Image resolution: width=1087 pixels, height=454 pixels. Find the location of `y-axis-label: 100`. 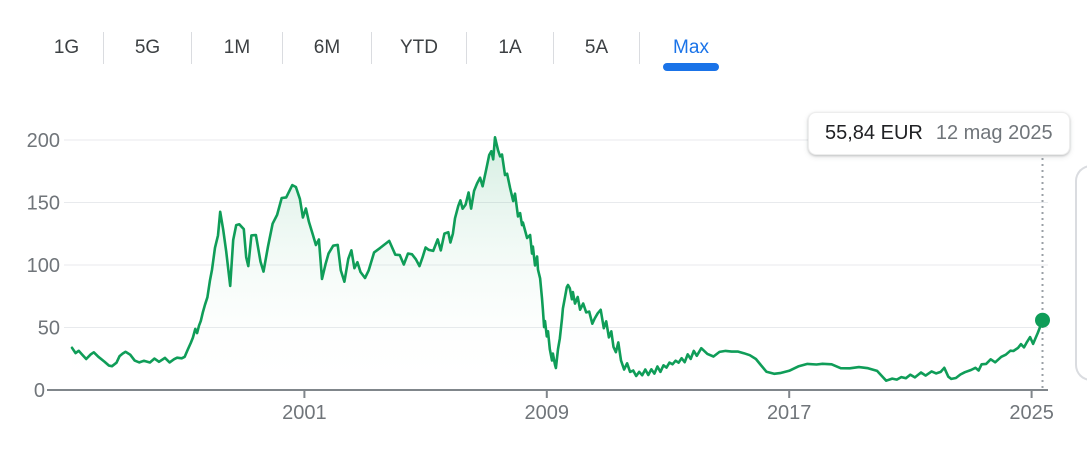

y-axis-label: 100 is located at coordinates (43, 266).